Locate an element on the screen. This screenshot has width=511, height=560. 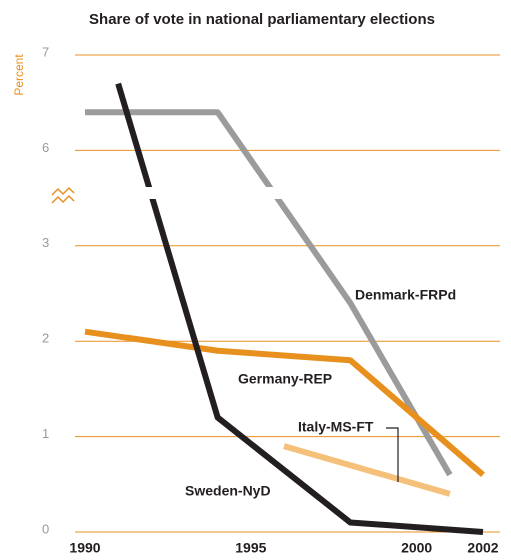
y-axis-label: Percent is located at coordinates (19, 75).